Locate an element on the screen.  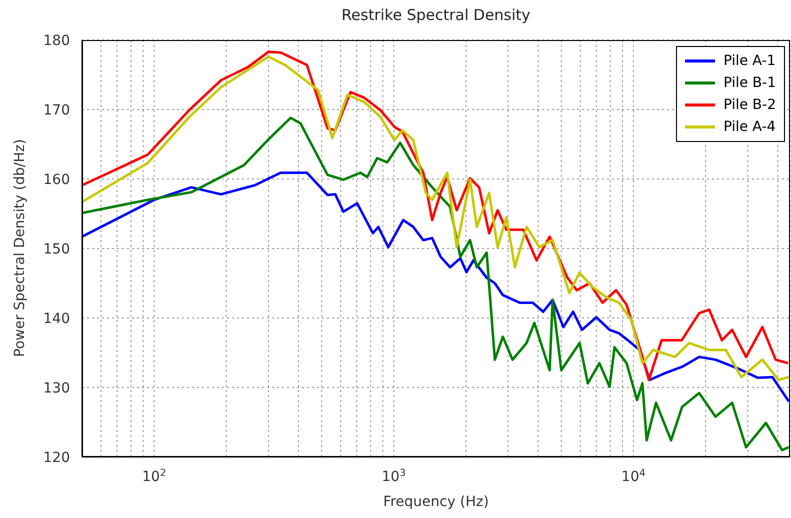
legend-label: Pile A-4 is located at coordinates (749, 127).